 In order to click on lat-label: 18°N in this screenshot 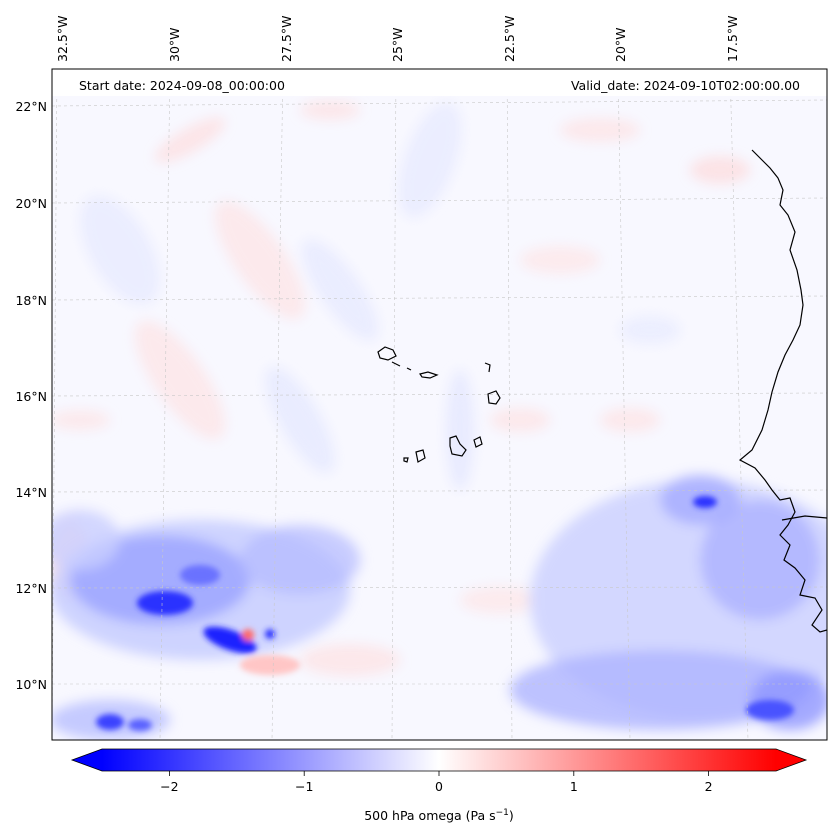, I will do `click(31, 300)`.